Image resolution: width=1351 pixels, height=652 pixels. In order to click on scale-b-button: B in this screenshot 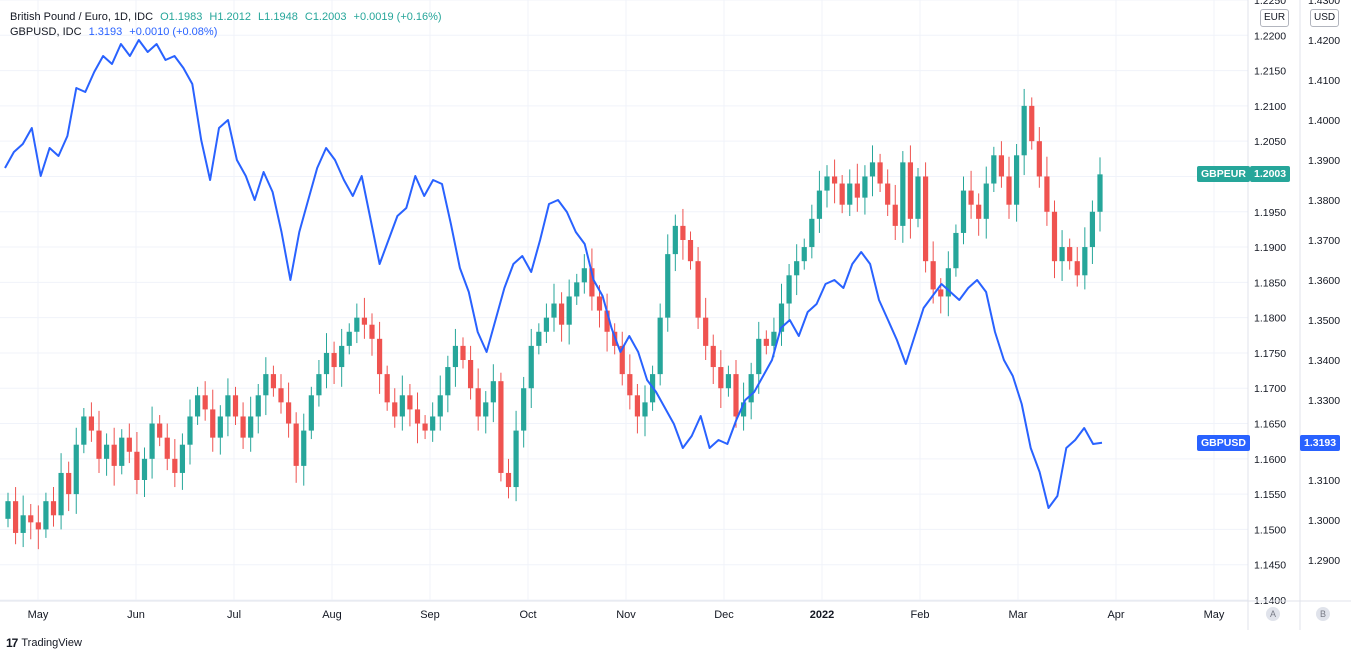, I will do `click(1323, 614)`.